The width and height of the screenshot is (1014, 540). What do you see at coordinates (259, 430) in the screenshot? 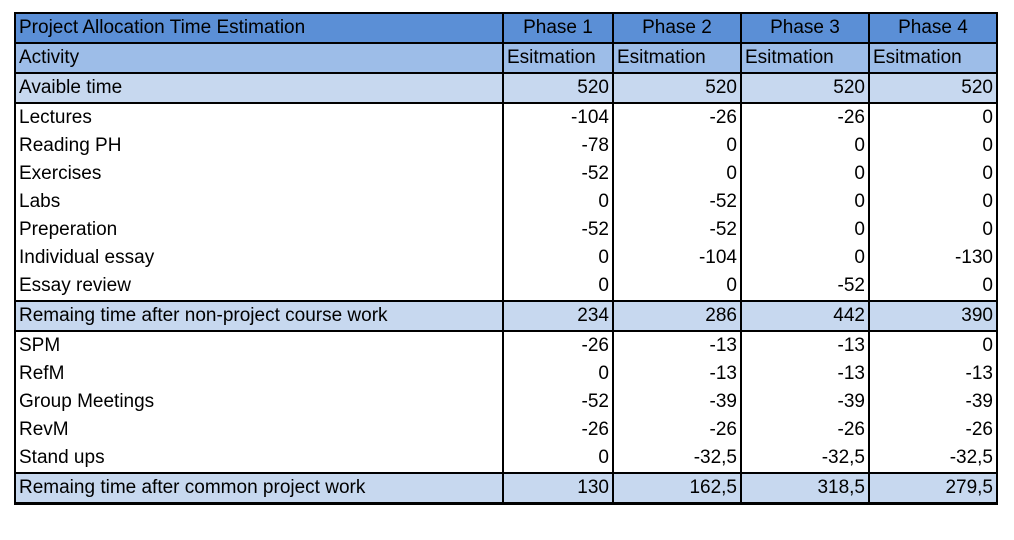
I see `row-label: RevM` at bounding box center [259, 430].